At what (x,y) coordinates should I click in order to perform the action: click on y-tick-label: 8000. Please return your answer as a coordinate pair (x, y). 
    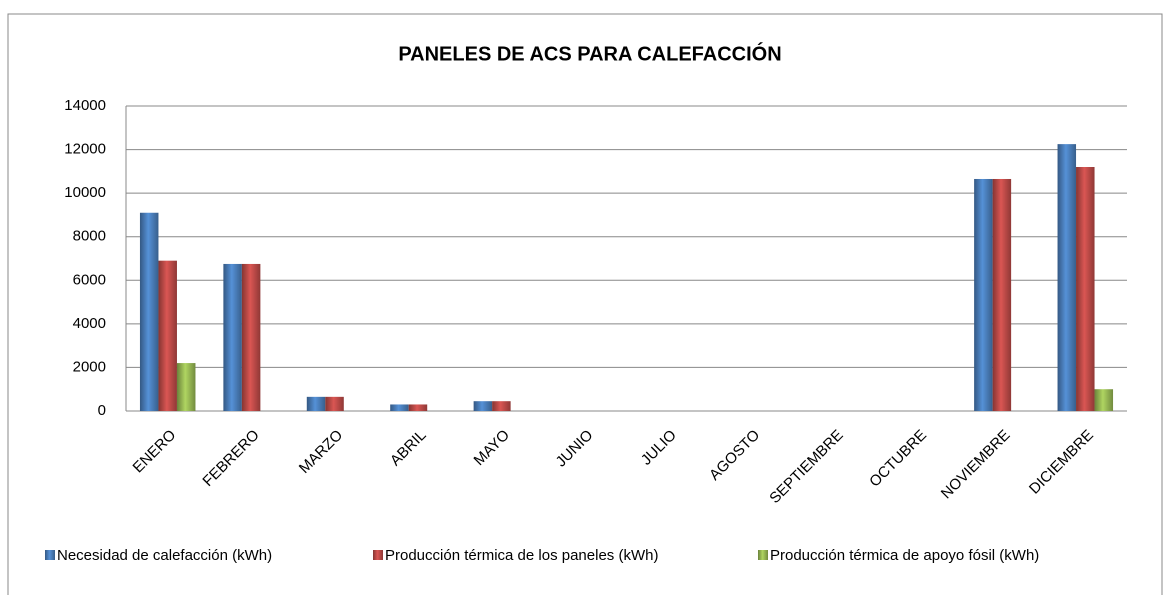
    Looking at the image, I should click on (89, 236).